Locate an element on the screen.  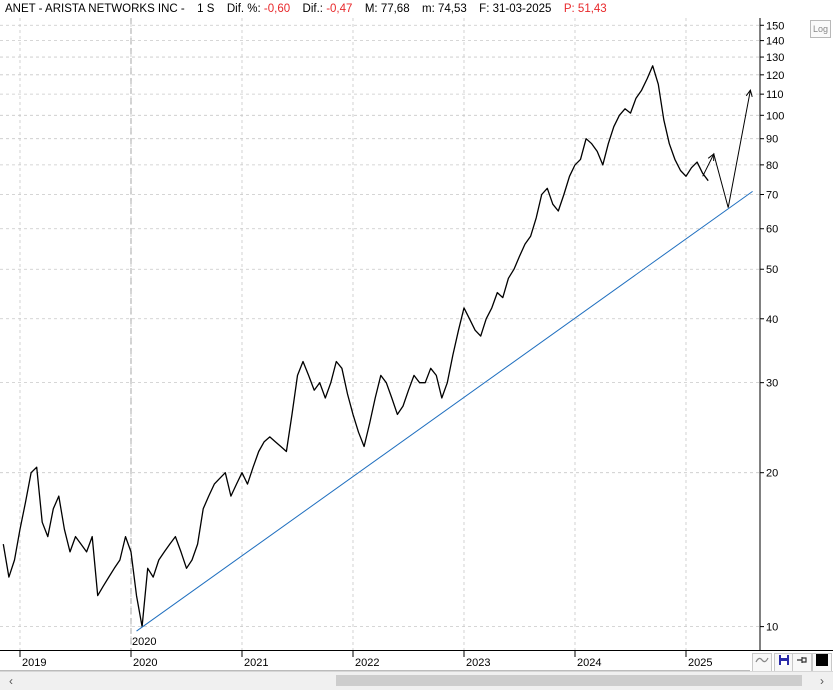
wave-icon is located at coordinates (762, 662).